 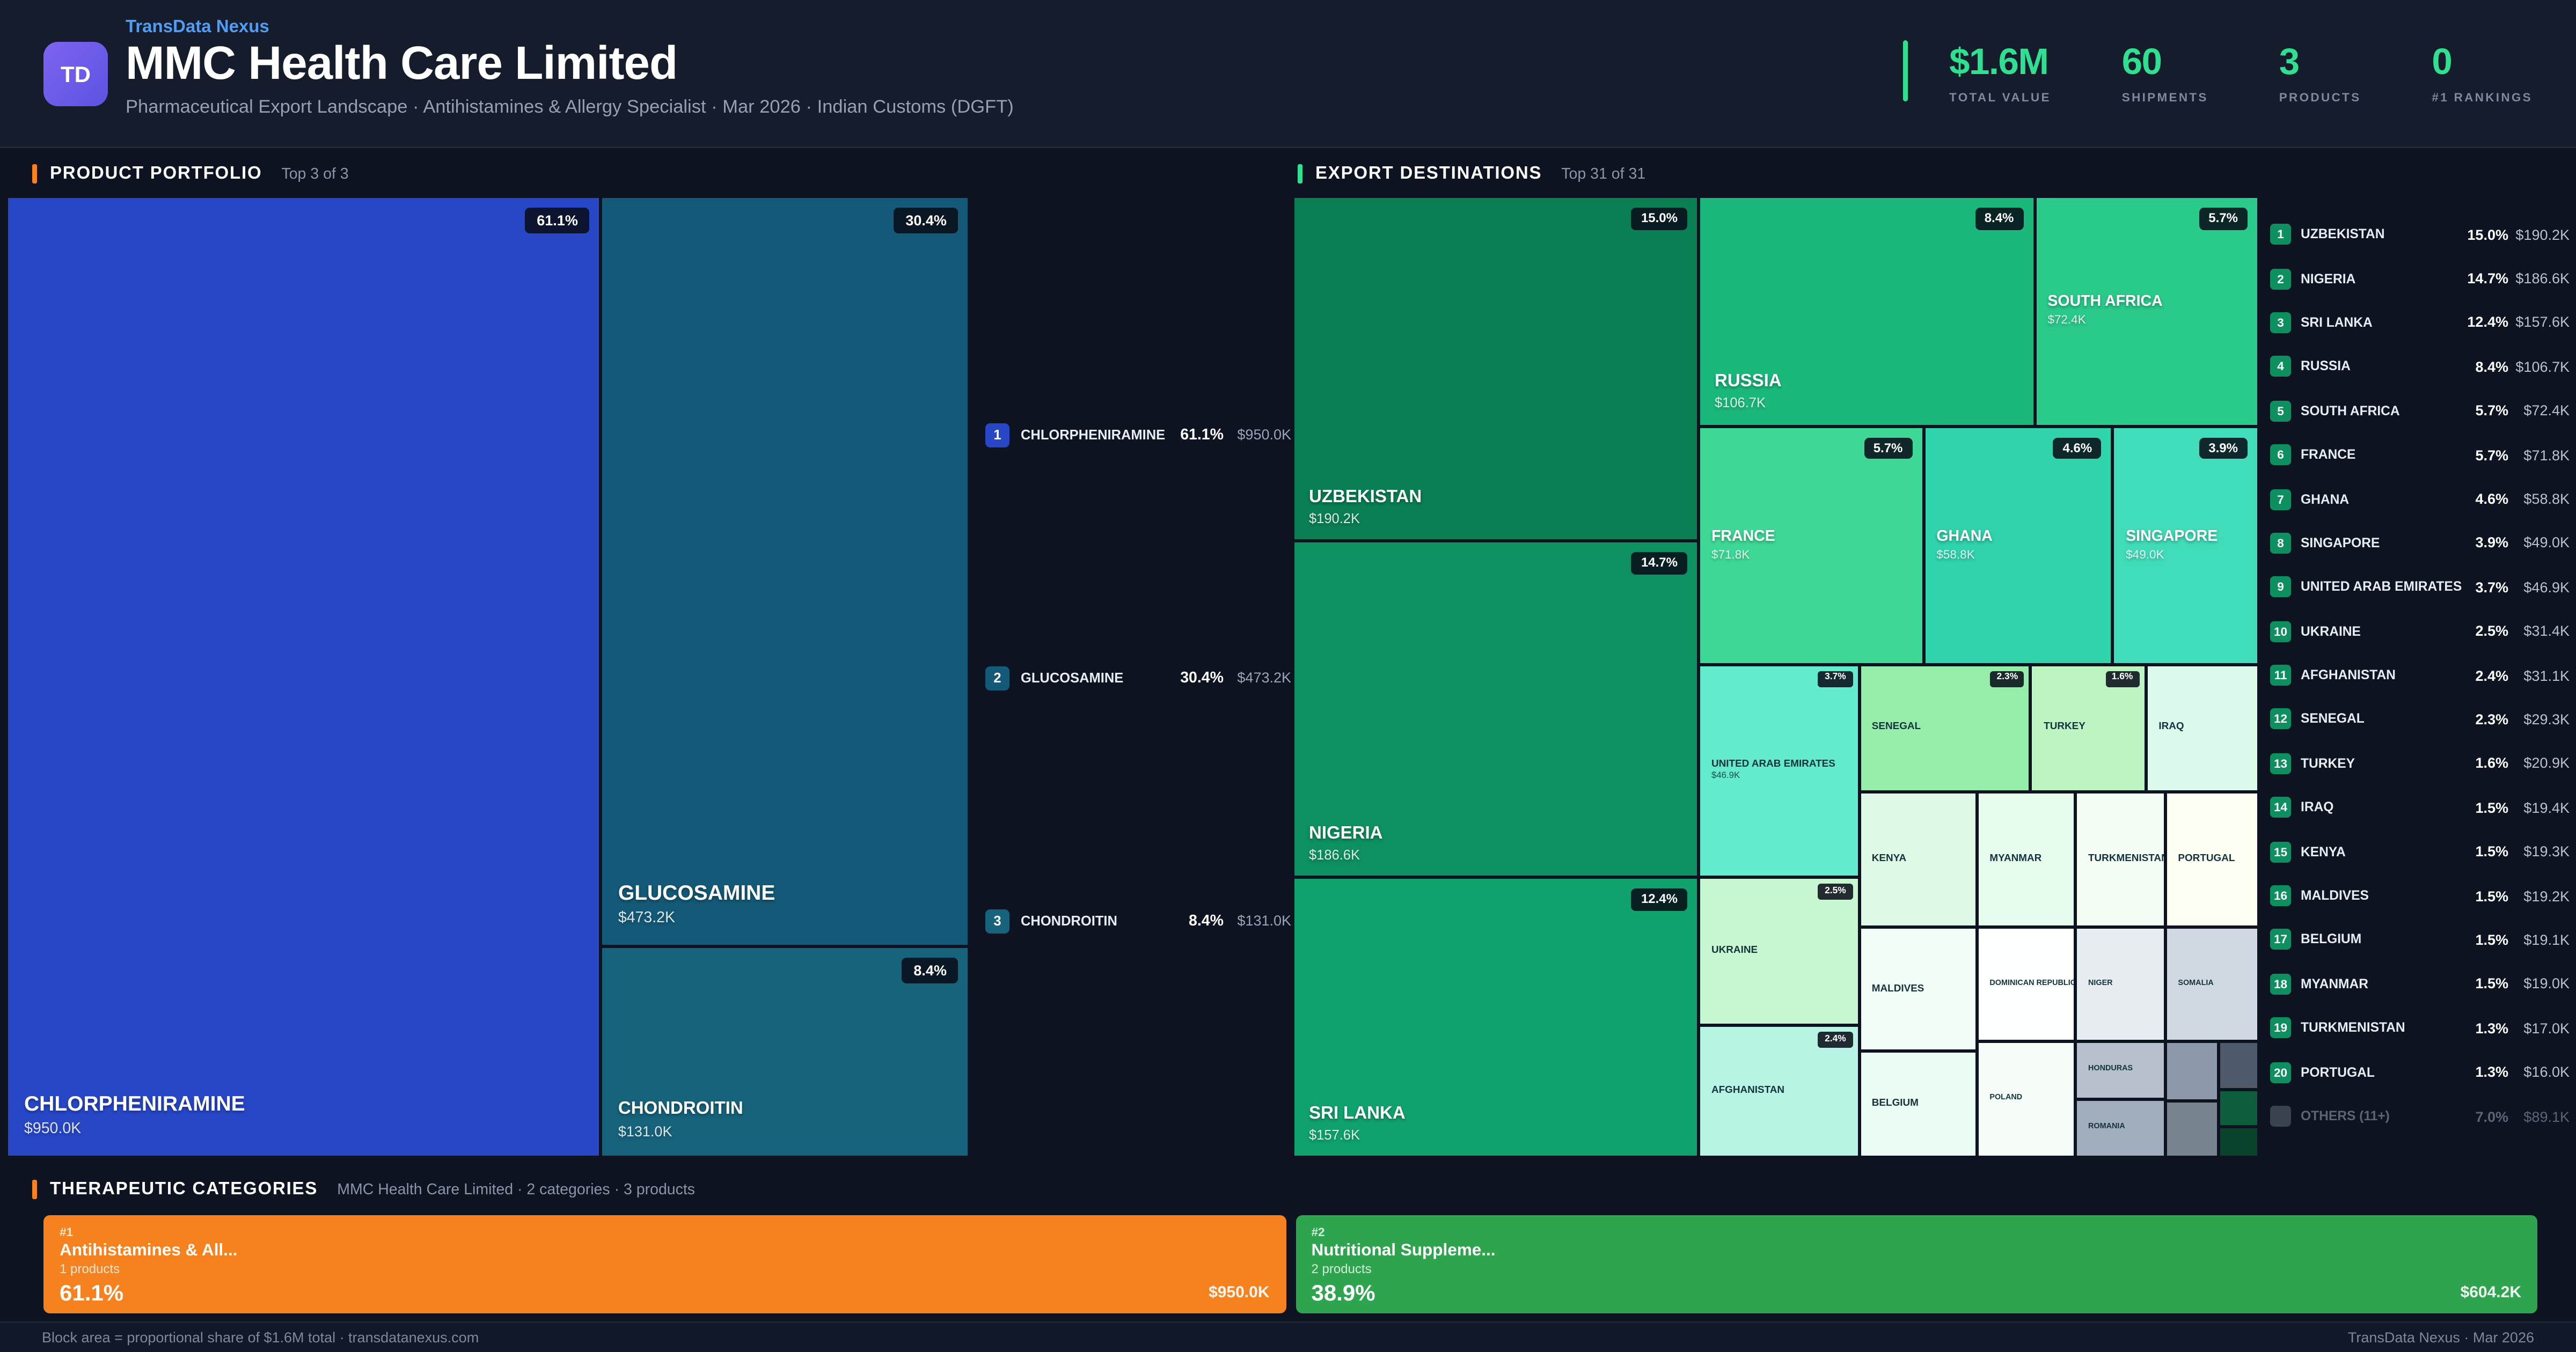 What do you see at coordinates (2007, 679) in the screenshot?
I see `block-share-badge: 2.3%` at bounding box center [2007, 679].